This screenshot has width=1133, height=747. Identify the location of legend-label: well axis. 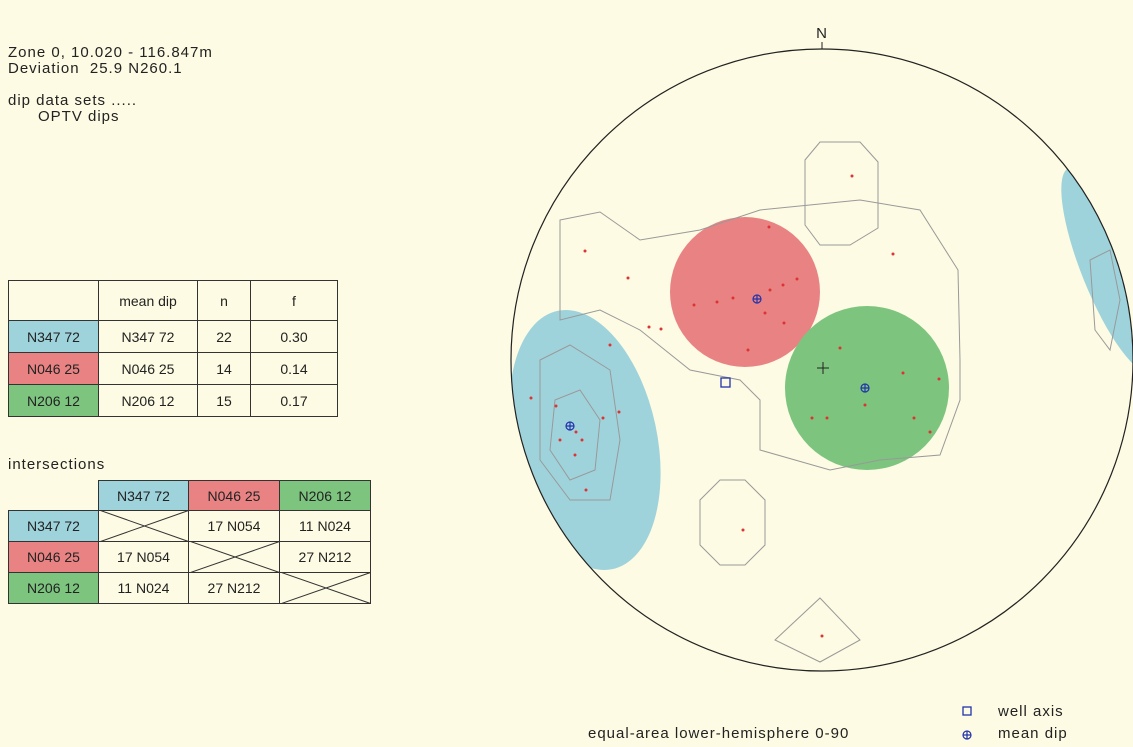
(1030, 711).